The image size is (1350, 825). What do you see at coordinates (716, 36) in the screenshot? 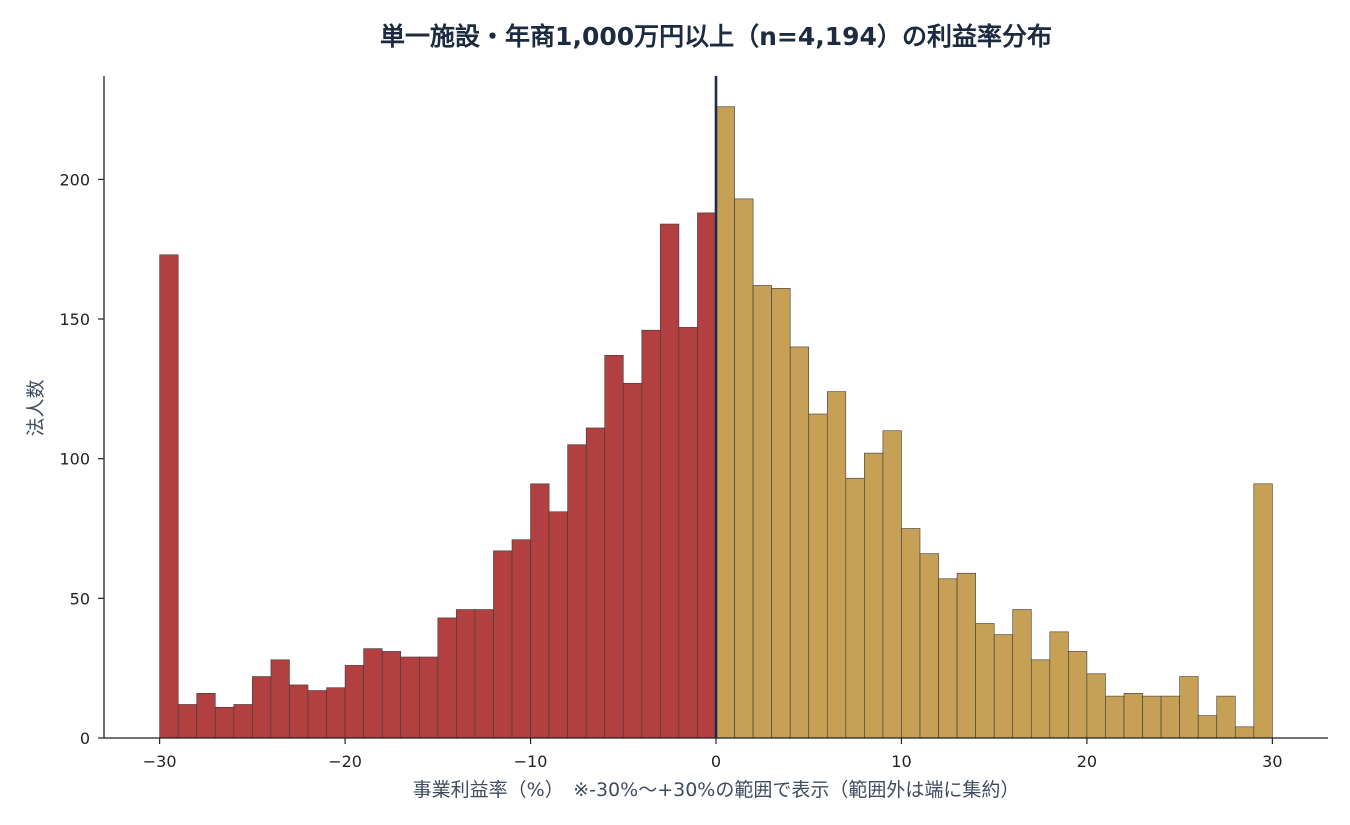
I see `chart-title: 単一施設・年商1,000万円以上（n=4,194）の利益率分布` at bounding box center [716, 36].